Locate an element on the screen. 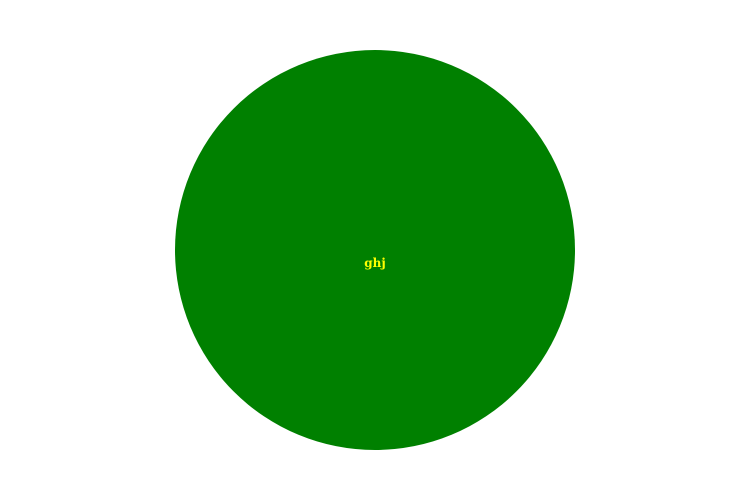 The width and height of the screenshot is (750, 500). circle-label: ghj is located at coordinates (375, 263).